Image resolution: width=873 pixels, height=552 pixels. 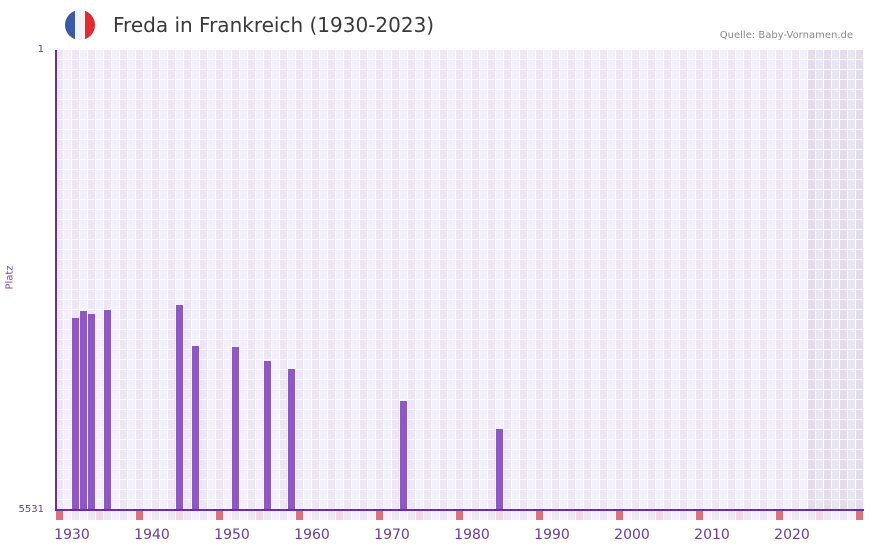 I want to click on bar-1933, so click(x=83, y=410).